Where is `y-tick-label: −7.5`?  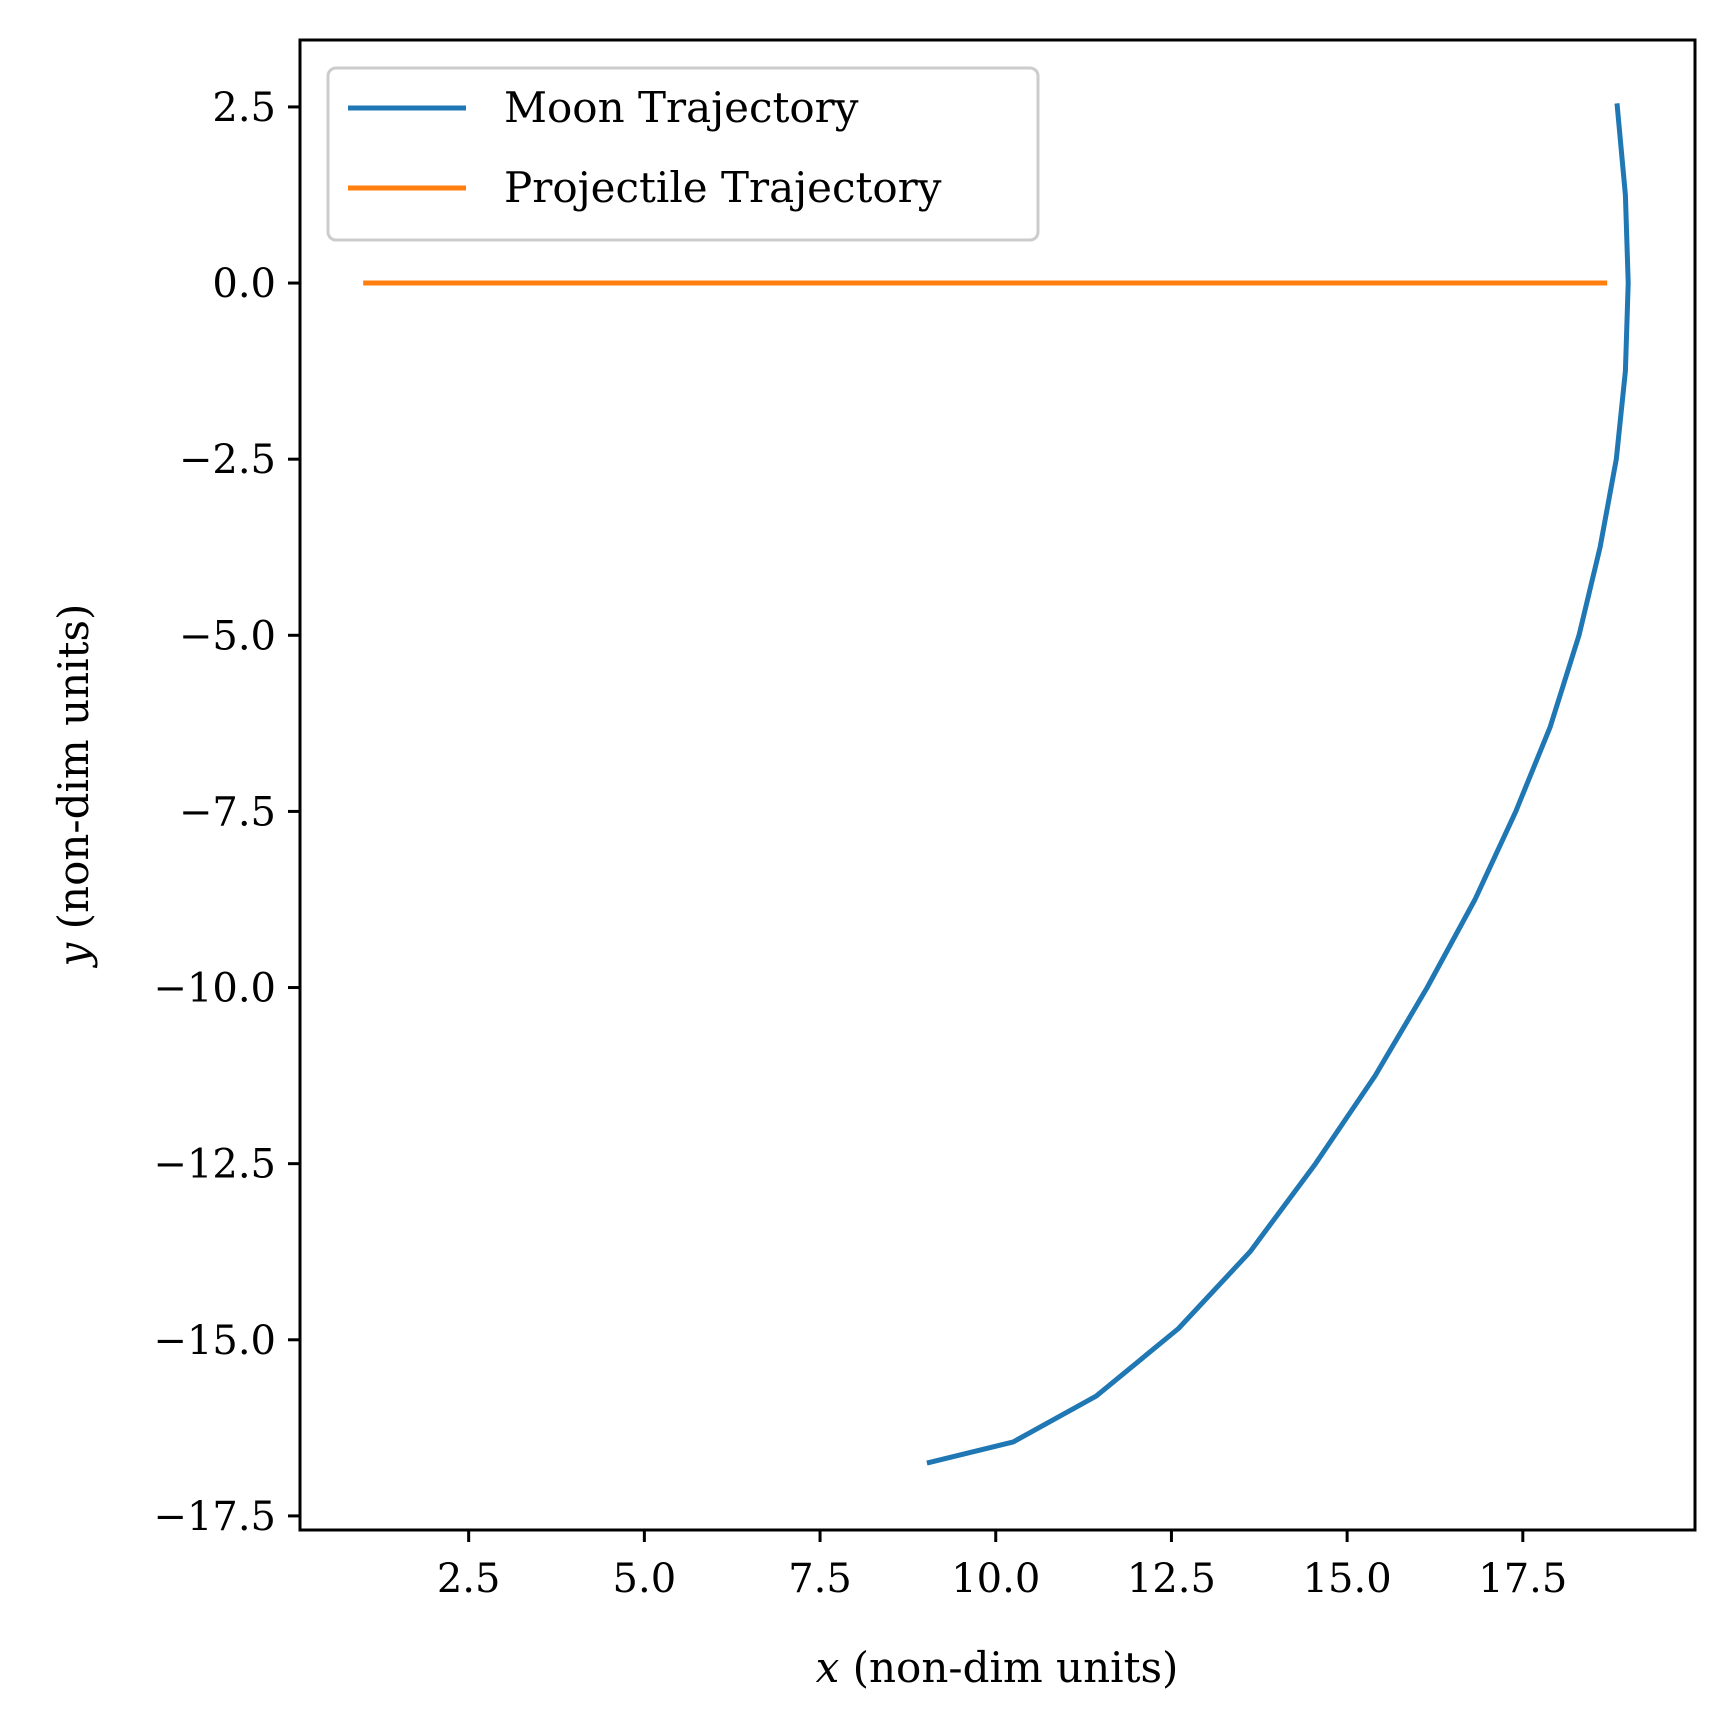 y-tick-label: −7.5 is located at coordinates (227, 812).